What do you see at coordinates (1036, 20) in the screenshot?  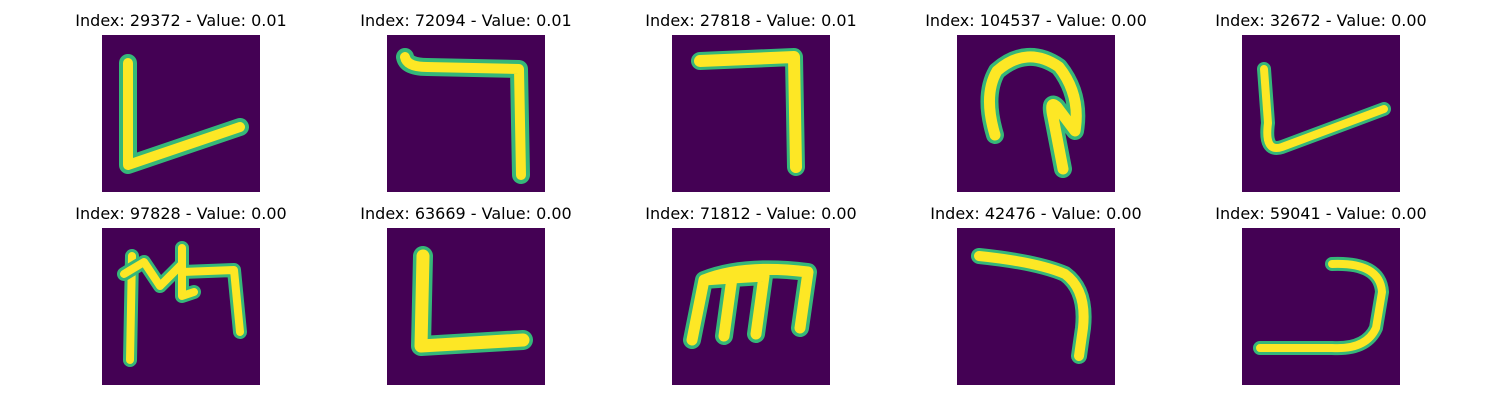 I see `panel-title: Index: 104537 - Value: 0.00` at bounding box center [1036, 20].